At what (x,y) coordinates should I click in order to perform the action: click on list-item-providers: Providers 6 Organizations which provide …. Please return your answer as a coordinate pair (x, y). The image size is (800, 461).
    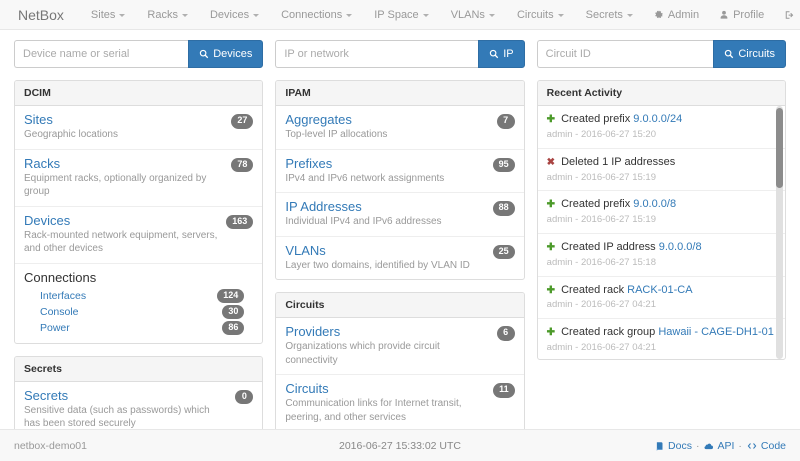
    Looking at the image, I should click on (400, 346).